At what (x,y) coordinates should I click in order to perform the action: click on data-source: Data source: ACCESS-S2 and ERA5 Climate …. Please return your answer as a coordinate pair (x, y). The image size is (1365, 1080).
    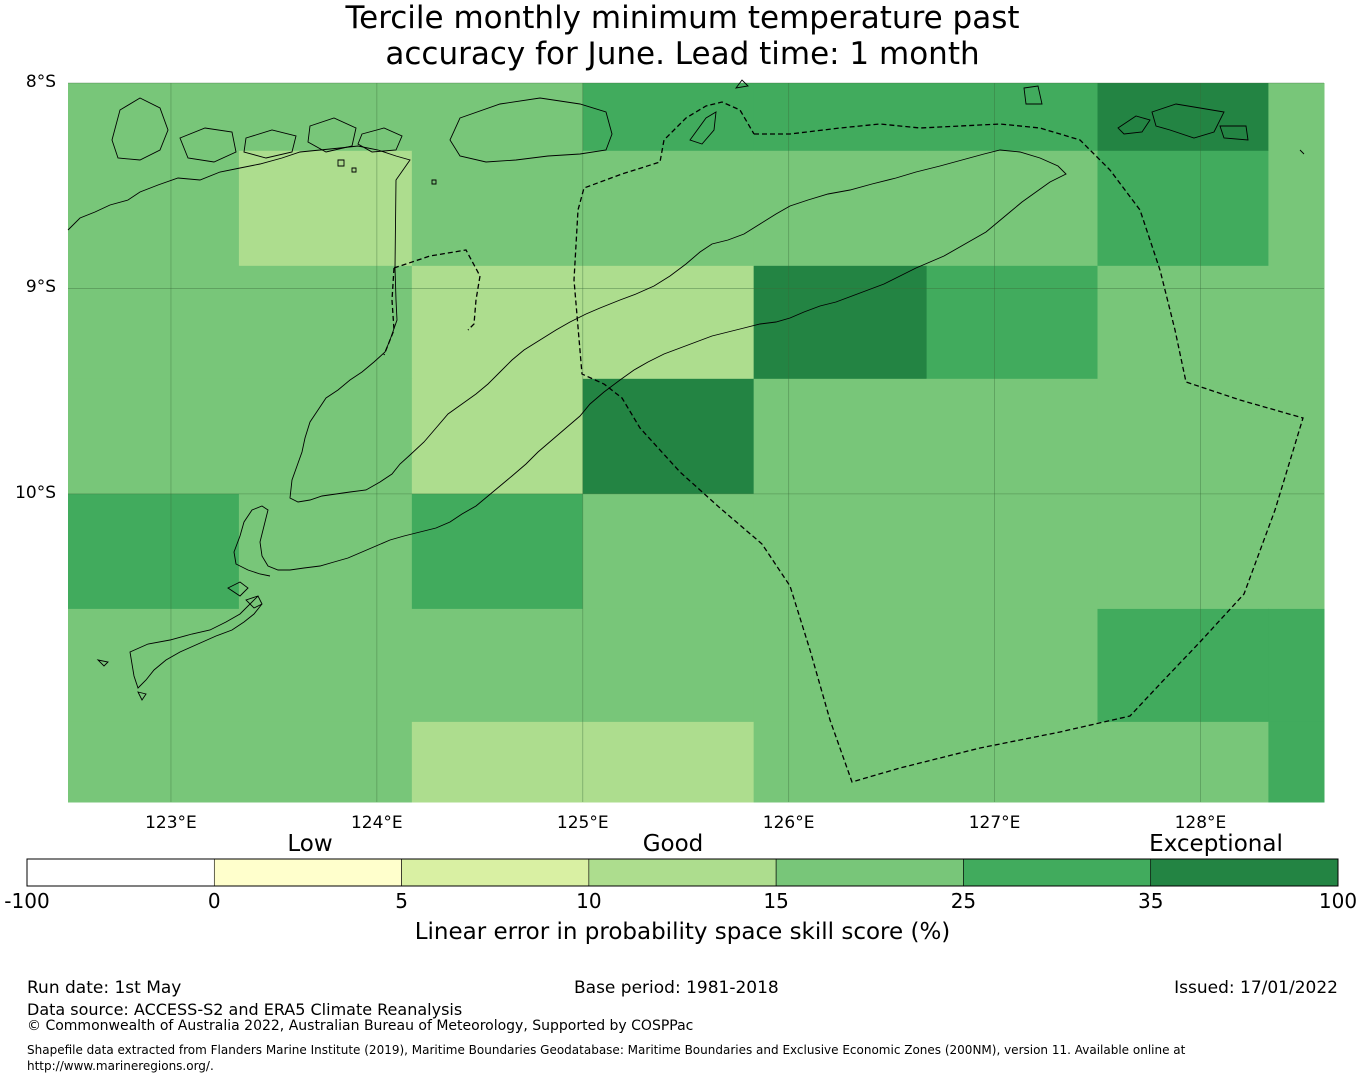
    Looking at the image, I should click on (245, 1009).